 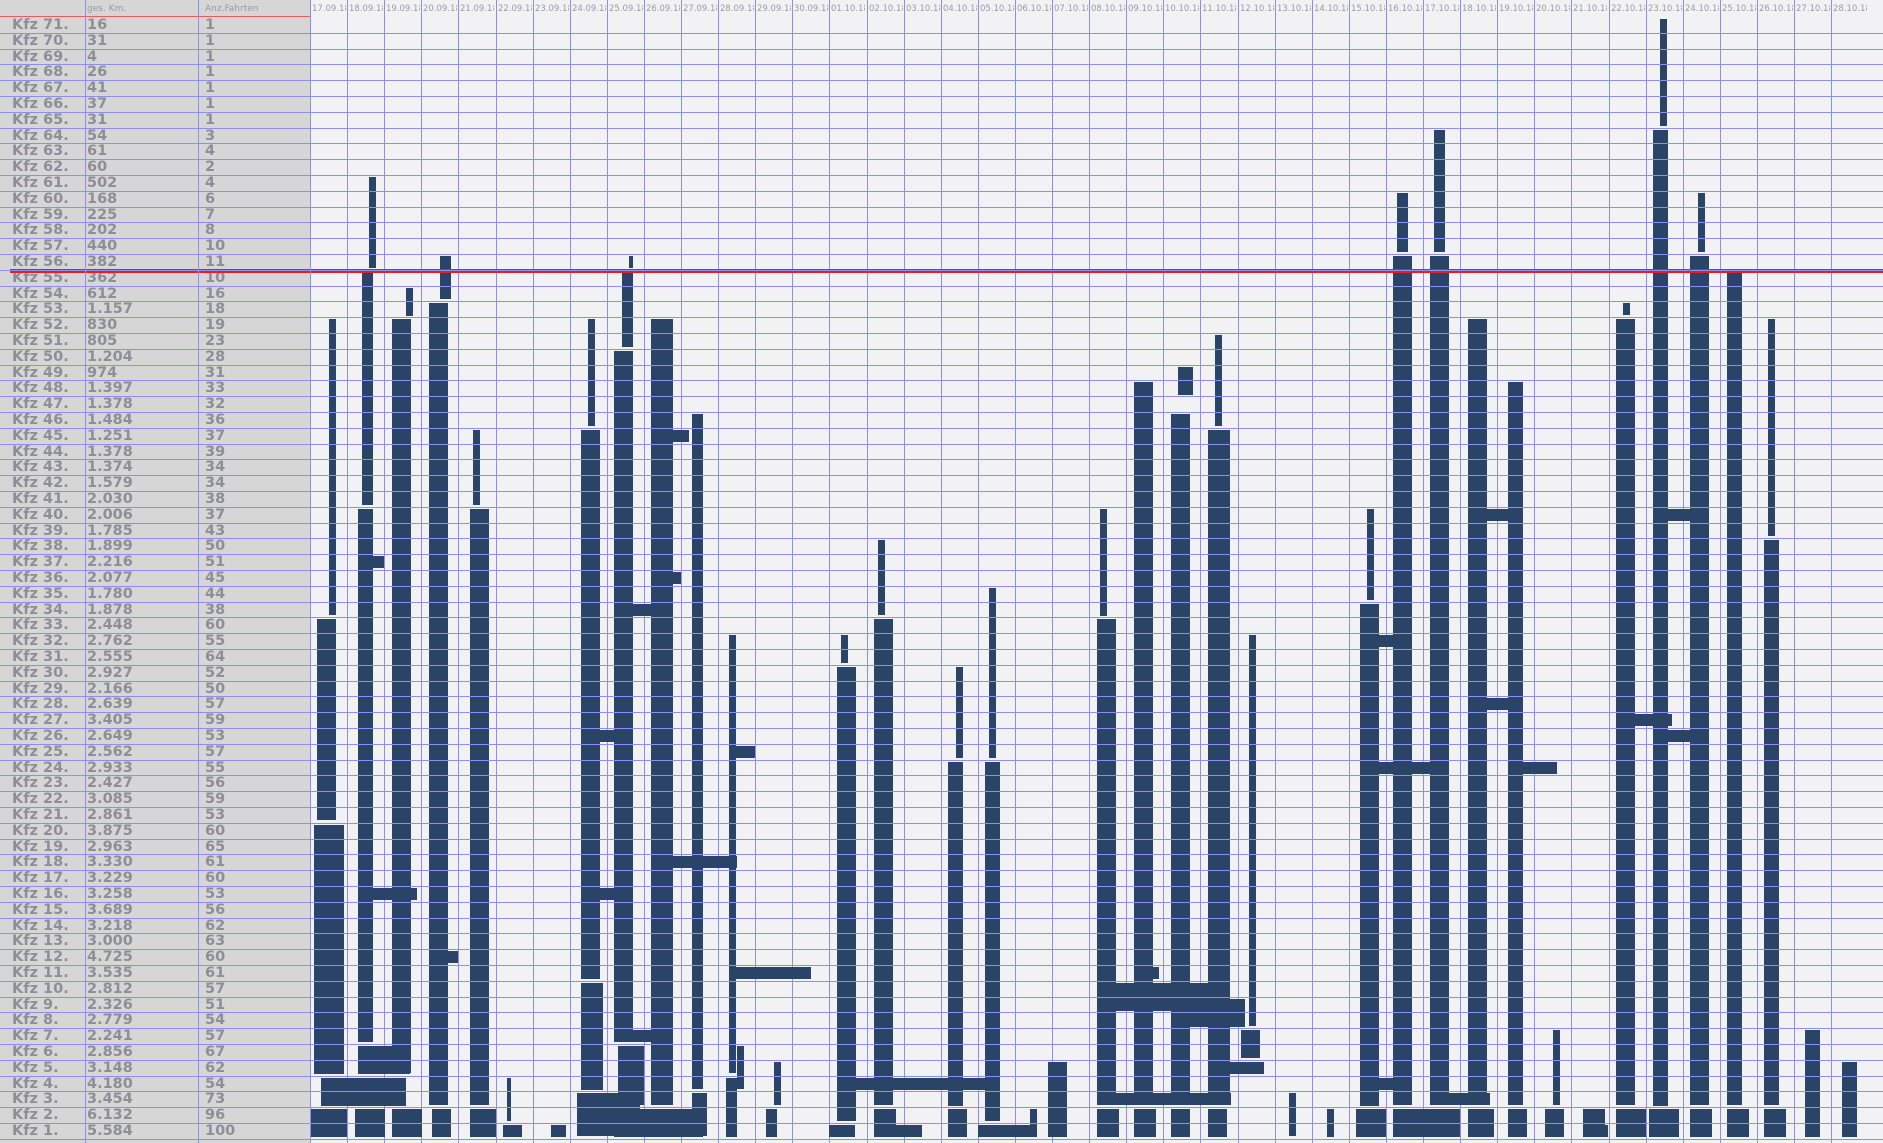 What do you see at coordinates (329, 9) in the screenshot?
I see `date-tick-label: 17.09.18` at bounding box center [329, 9].